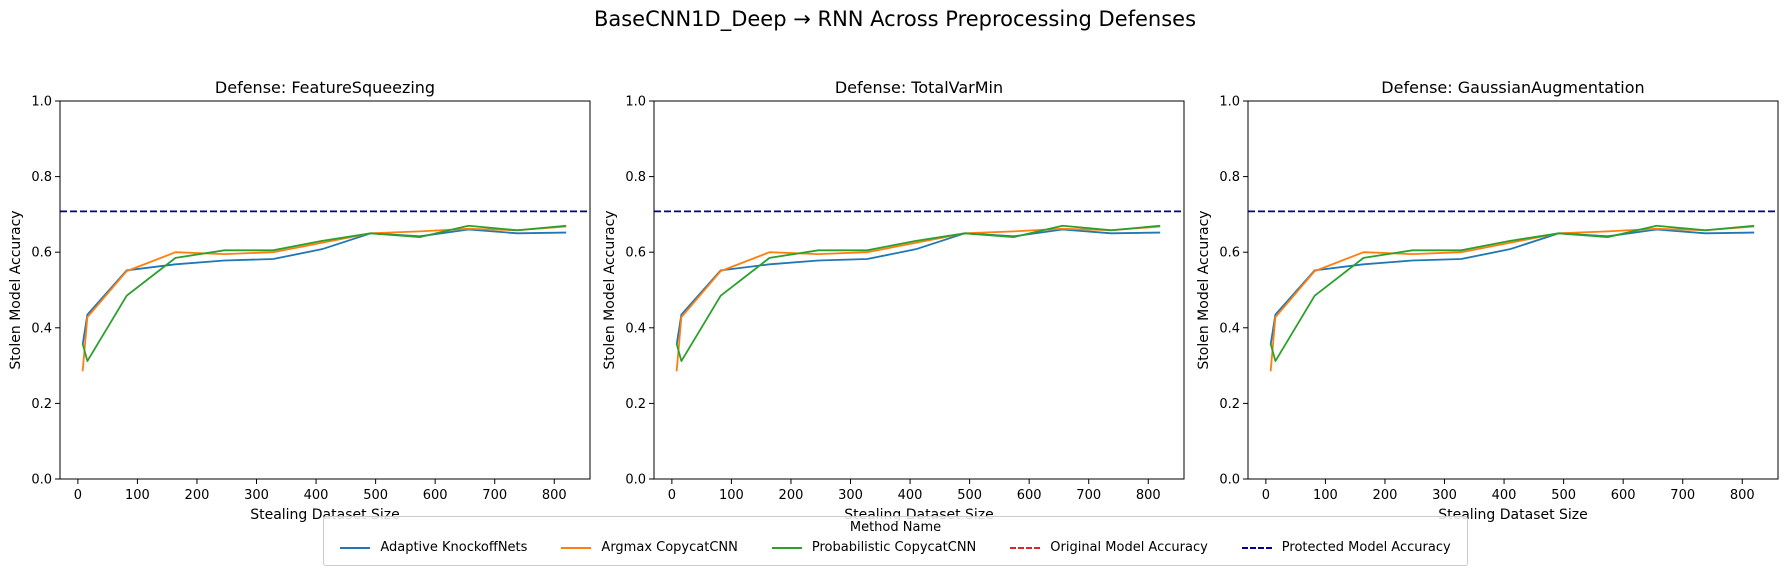 This screenshot has height=571, width=1790. What do you see at coordinates (669, 547) in the screenshot?
I see `legend-label: Argmax CopycatCNN` at bounding box center [669, 547].